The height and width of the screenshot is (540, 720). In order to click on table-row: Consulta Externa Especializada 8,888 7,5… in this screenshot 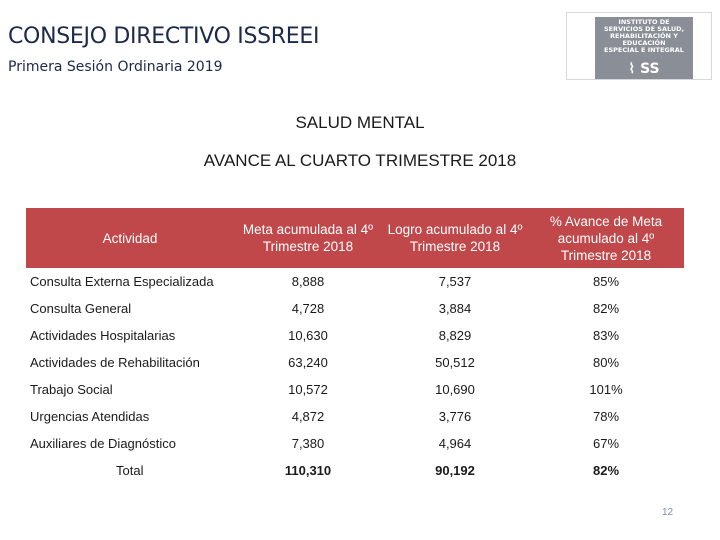, I will do `click(355, 281)`.